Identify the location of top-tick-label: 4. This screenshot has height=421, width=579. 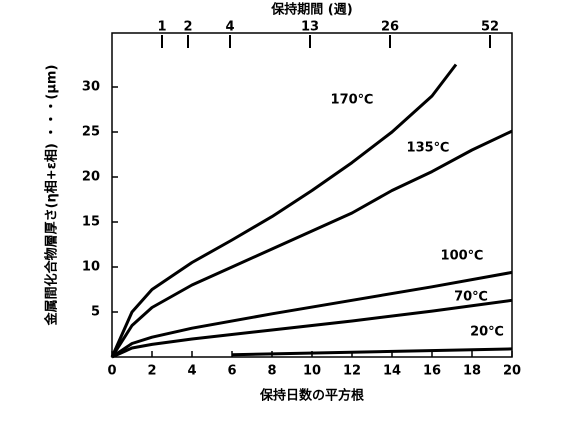
(229, 27).